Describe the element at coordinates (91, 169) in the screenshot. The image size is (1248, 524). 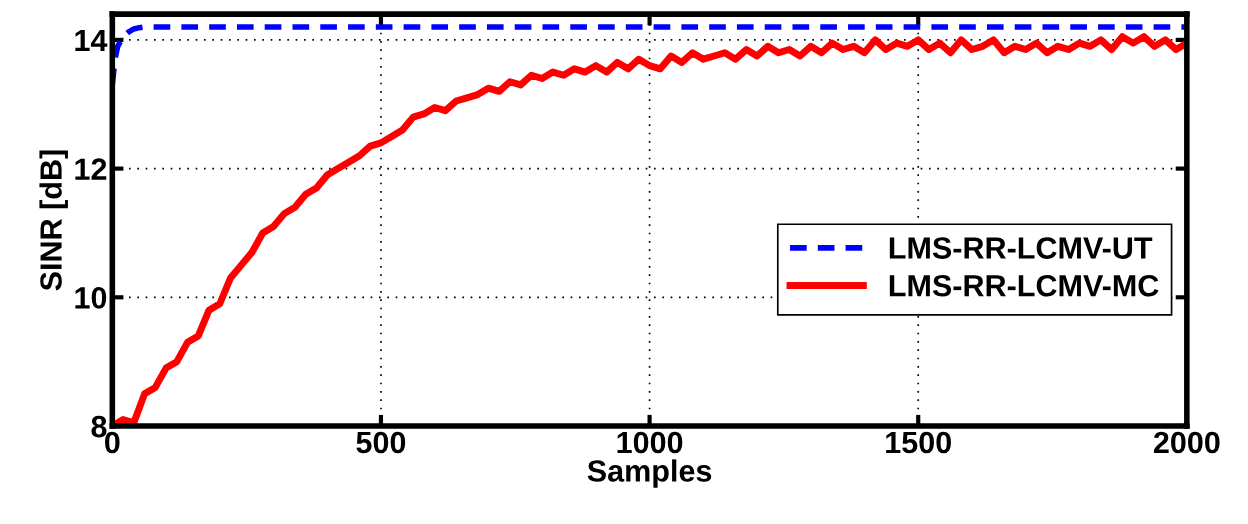
I see `y-tick-label: 12` at that location.